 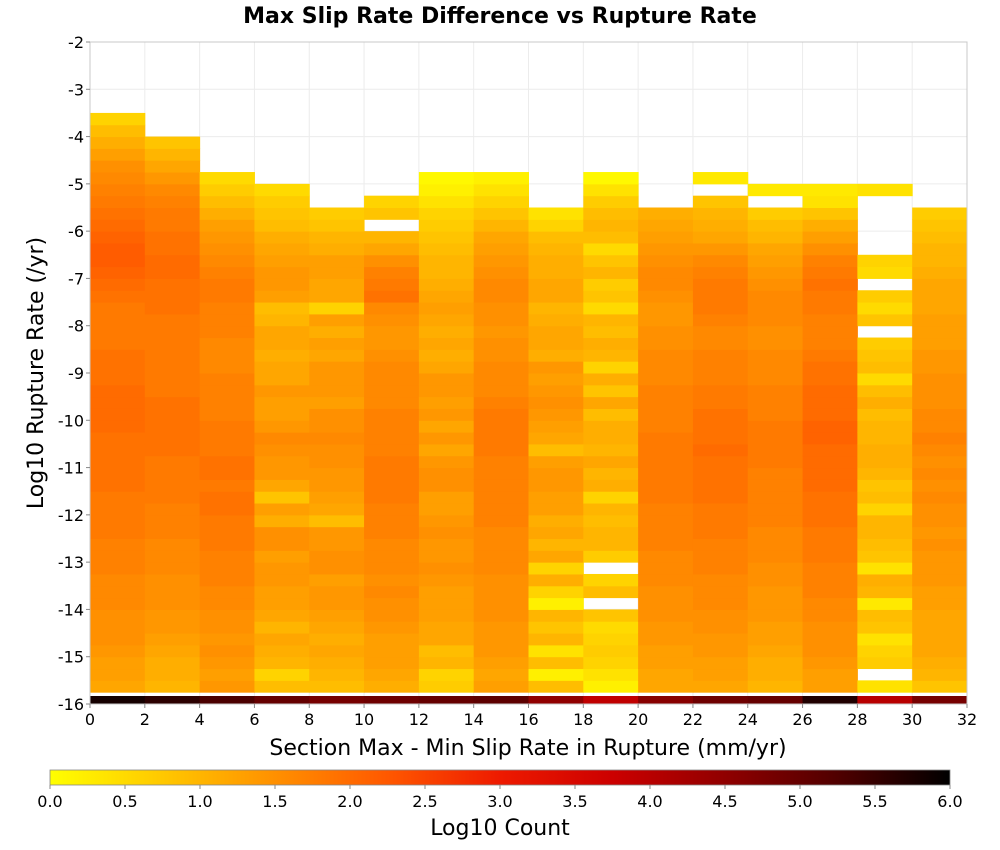 What do you see at coordinates (71, 420) in the screenshot?
I see `y-tick-label: -10` at bounding box center [71, 420].